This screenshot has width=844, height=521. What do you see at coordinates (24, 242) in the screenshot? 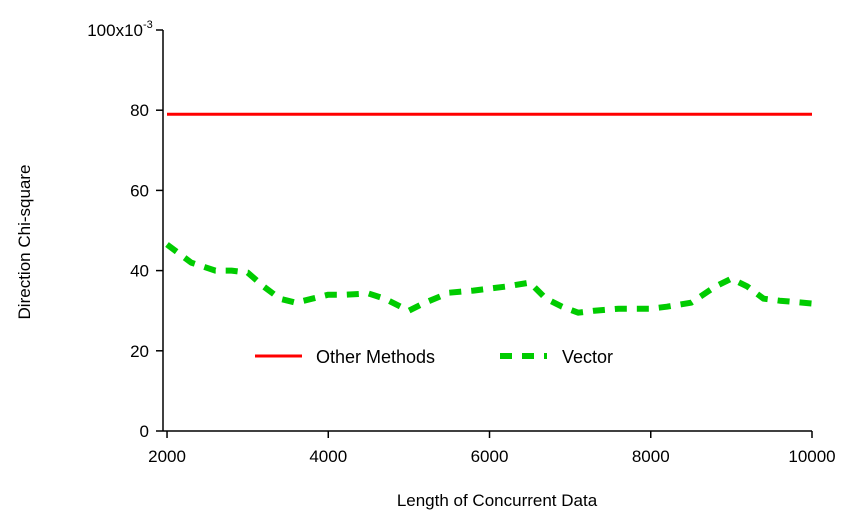
I see `y-axis-label: Direction Chi-square` at bounding box center [24, 242].